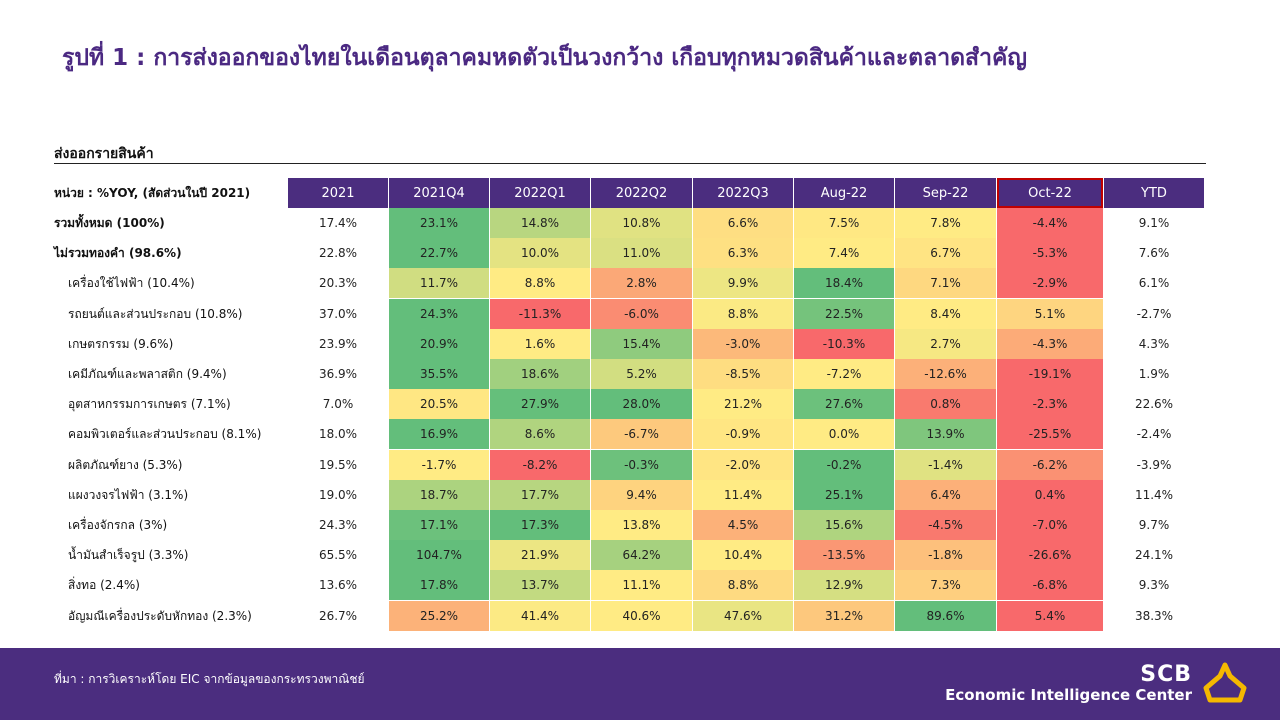 The width and height of the screenshot is (1280, 720). I want to click on data-cell: 18.4%, so click(844, 283).